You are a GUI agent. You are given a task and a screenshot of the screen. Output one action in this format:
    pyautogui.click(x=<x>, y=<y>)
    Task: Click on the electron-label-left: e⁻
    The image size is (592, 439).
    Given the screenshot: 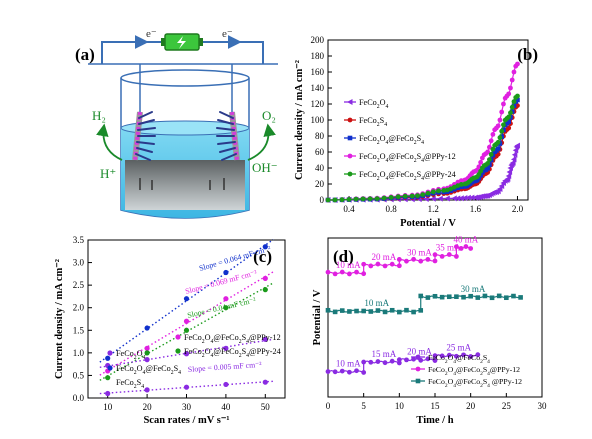 What is the action you would take?
    pyautogui.click(x=151, y=34)
    